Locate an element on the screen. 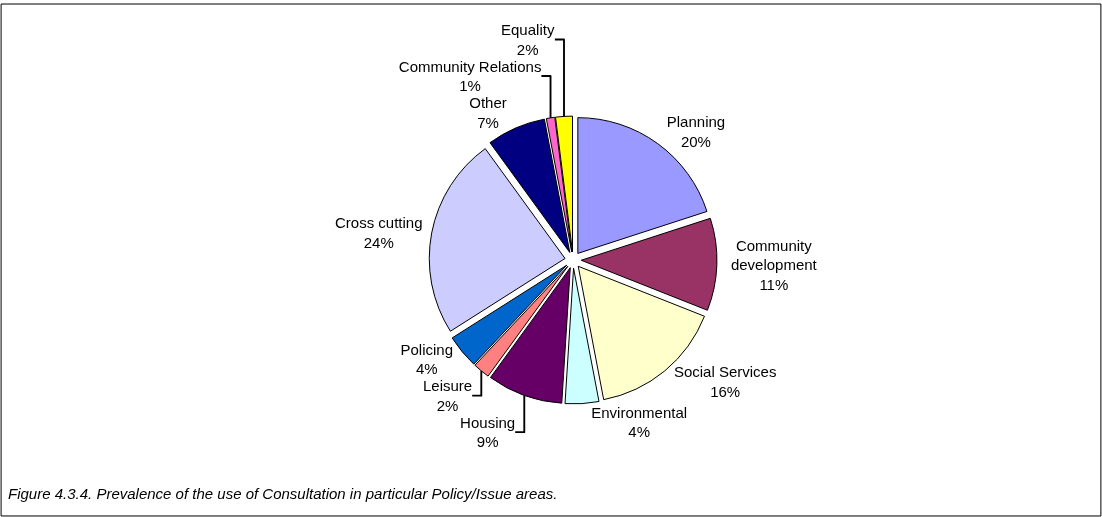  data-label: 1% is located at coordinates (470, 86).